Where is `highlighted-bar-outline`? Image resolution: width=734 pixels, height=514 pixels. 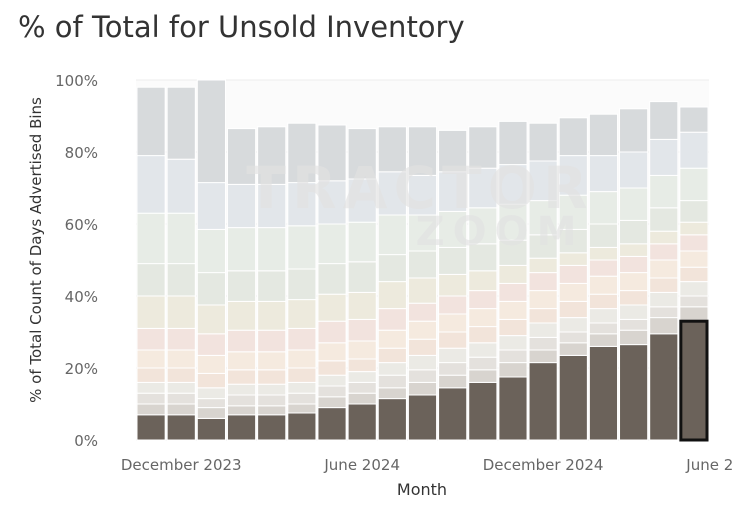 highlighted-bar-outline is located at coordinates (694, 380).